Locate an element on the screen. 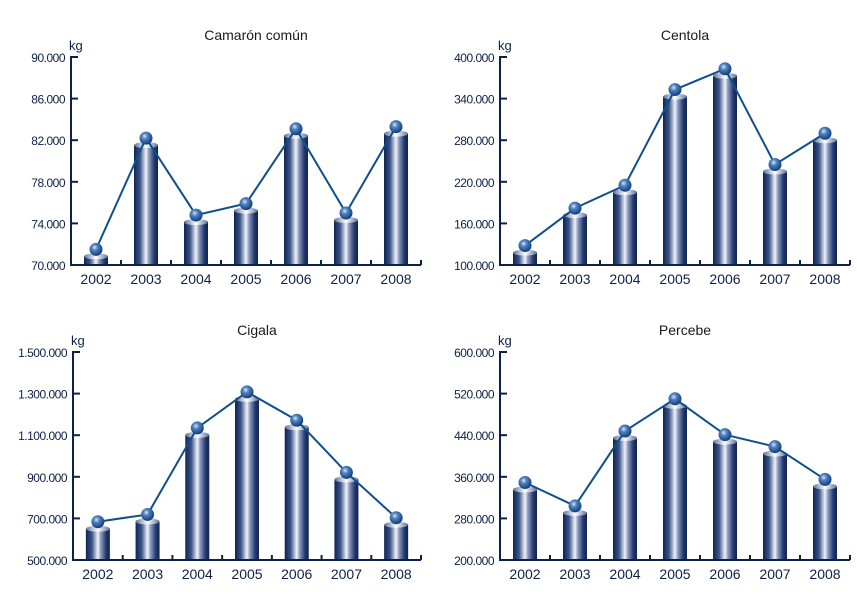  y-tick-label: 520.000 is located at coordinates (474, 395).